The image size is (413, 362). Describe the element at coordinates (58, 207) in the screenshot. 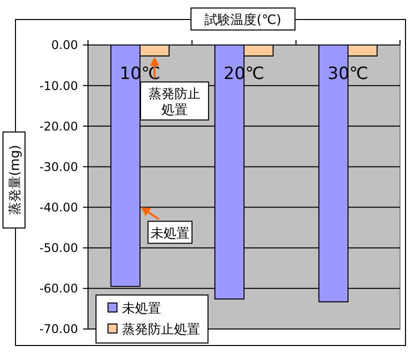

I see `y-tick-label: -40.00` at that location.